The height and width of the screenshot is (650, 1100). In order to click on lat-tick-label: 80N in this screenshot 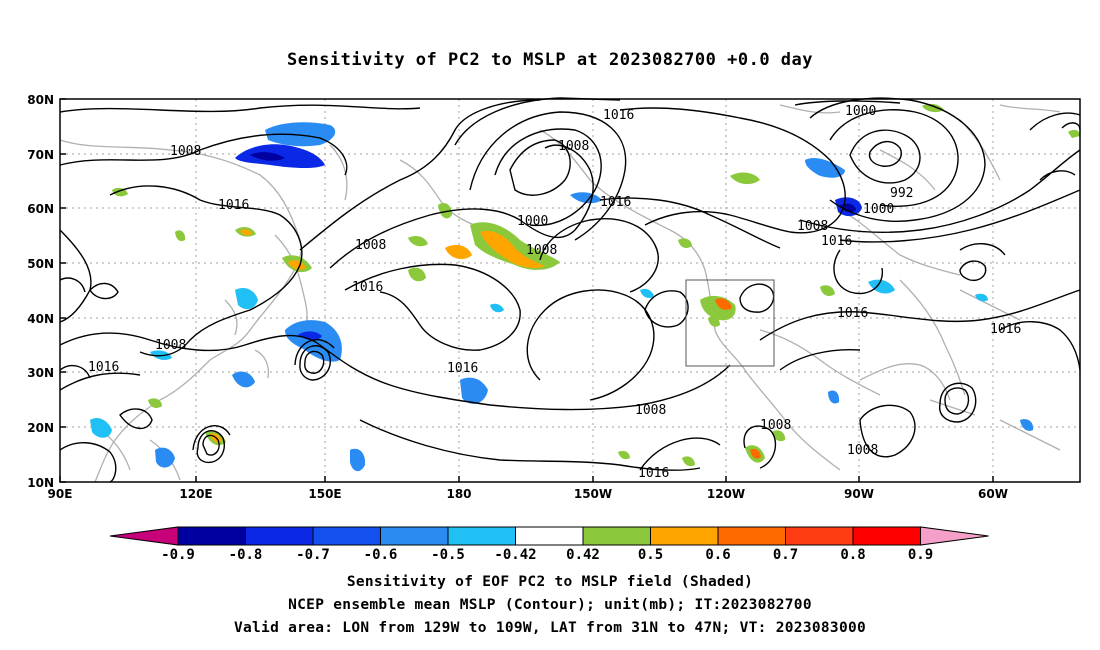, I will do `click(40, 100)`.